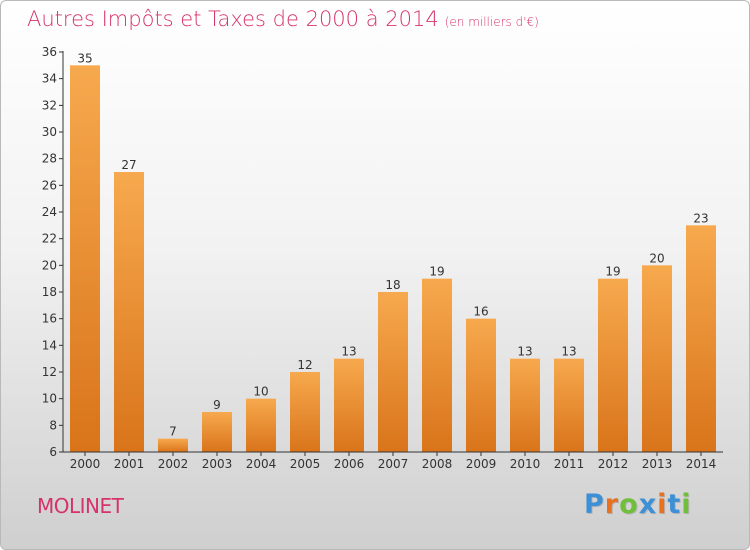  I want to click on x-tick-label-2012: 2012, so click(613, 464).